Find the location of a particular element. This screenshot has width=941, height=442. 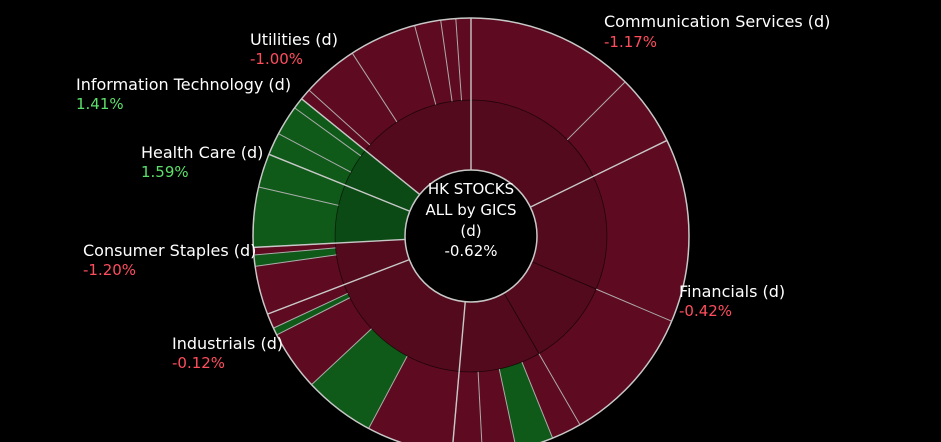

sector-change: -1.00% is located at coordinates (276, 59).